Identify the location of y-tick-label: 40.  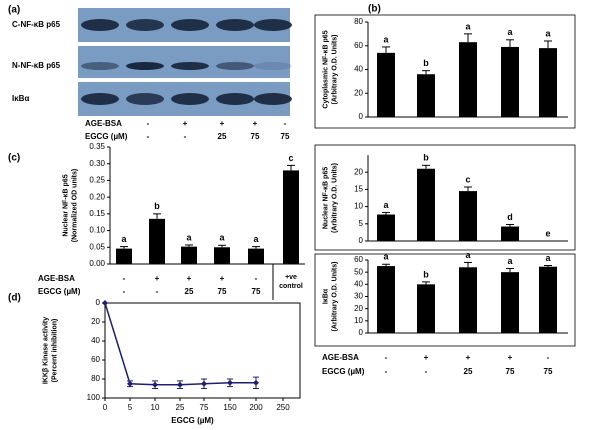
(95, 340).